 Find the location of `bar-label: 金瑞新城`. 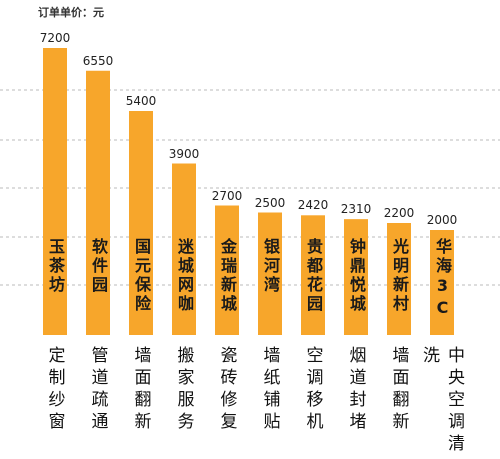

bar-label: 金瑞新城 is located at coordinates (227, 276).